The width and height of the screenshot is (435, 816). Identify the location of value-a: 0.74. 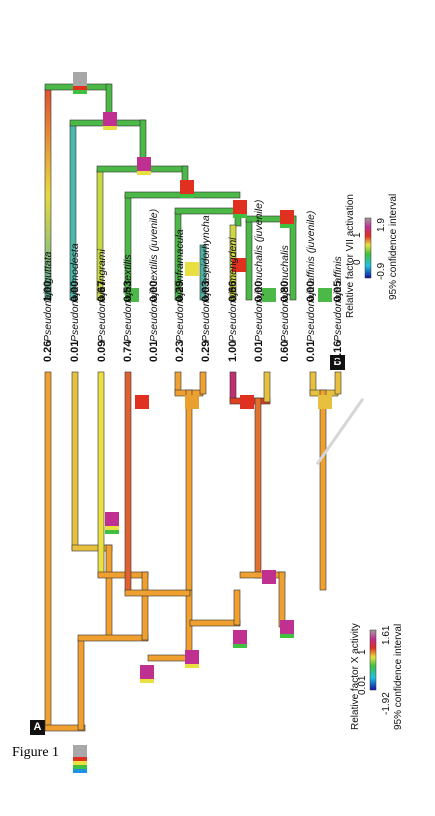
(128, 351).